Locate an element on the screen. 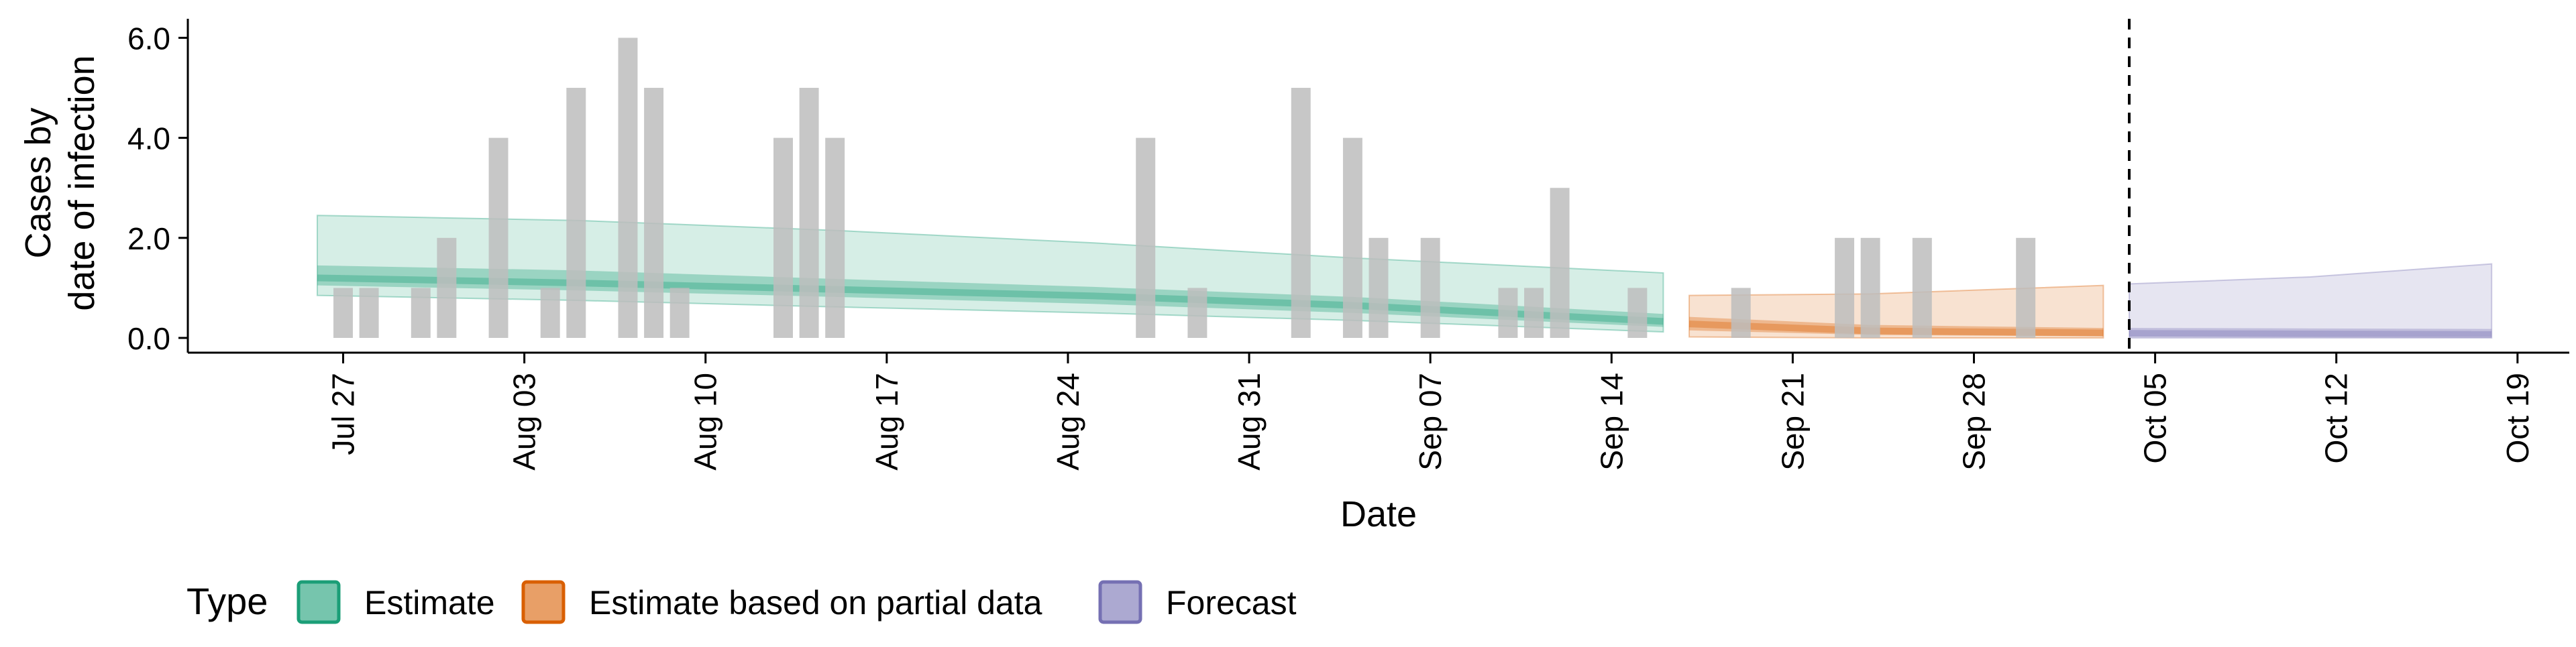 The width and height of the screenshot is (2576, 647). y-tick-label: 0.0 is located at coordinates (148, 338).